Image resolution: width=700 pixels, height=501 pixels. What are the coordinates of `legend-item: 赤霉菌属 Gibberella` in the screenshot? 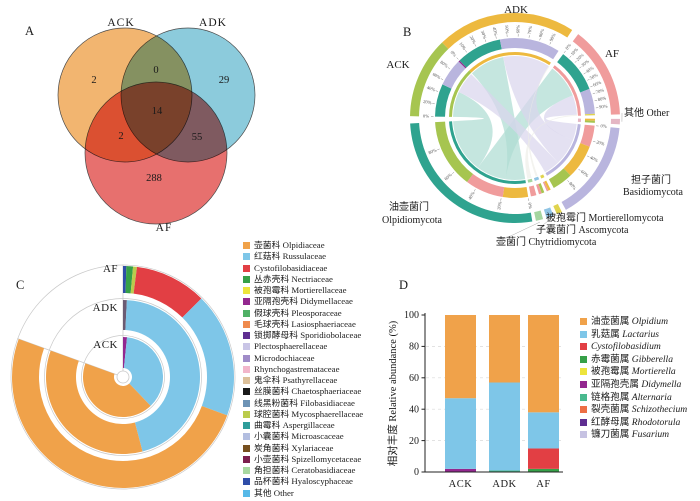 It's located at (633, 360).